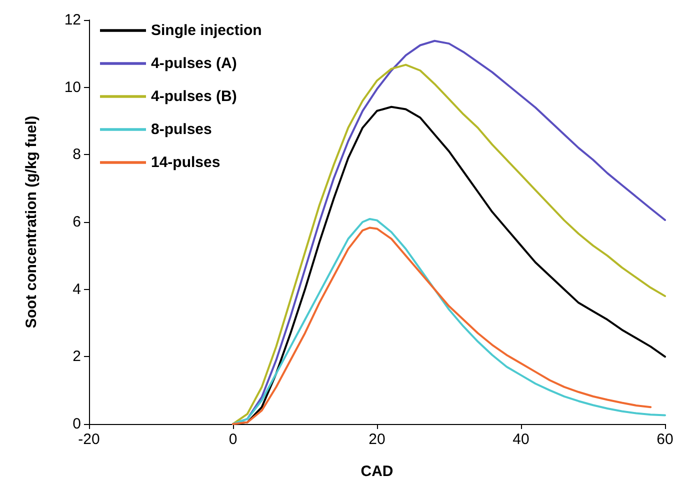 Image resolution: width=679 pixels, height=497 pixels. I want to click on x-axis-title: CAD, so click(377, 471).